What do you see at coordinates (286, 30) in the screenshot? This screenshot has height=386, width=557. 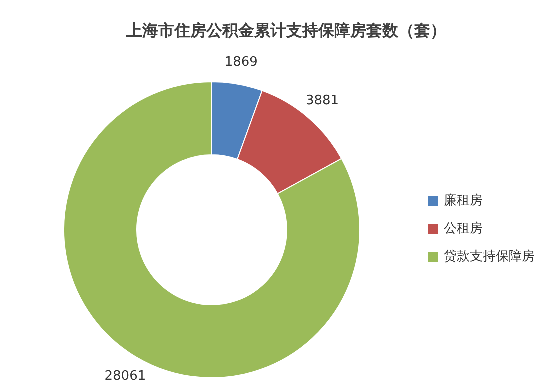 I see `chart-title: 上海市住房公积金累计支持保障房套数（套）` at bounding box center [286, 30].